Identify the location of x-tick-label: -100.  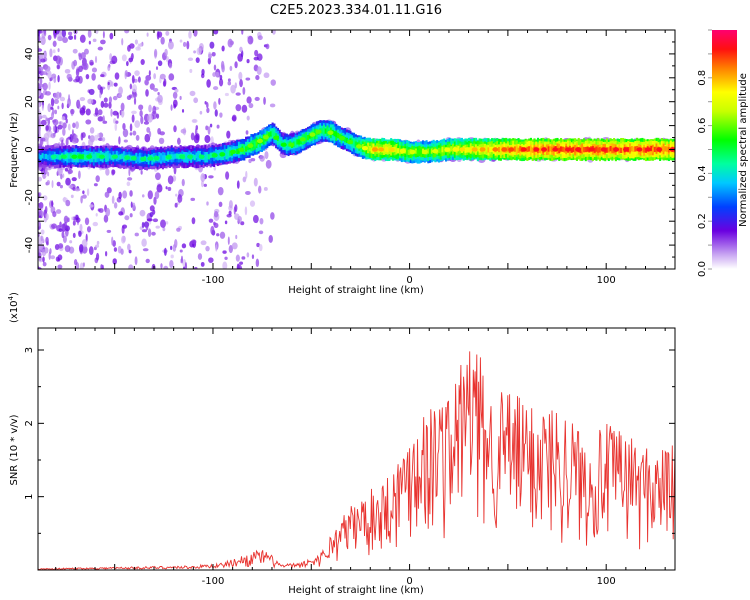
(213, 581).